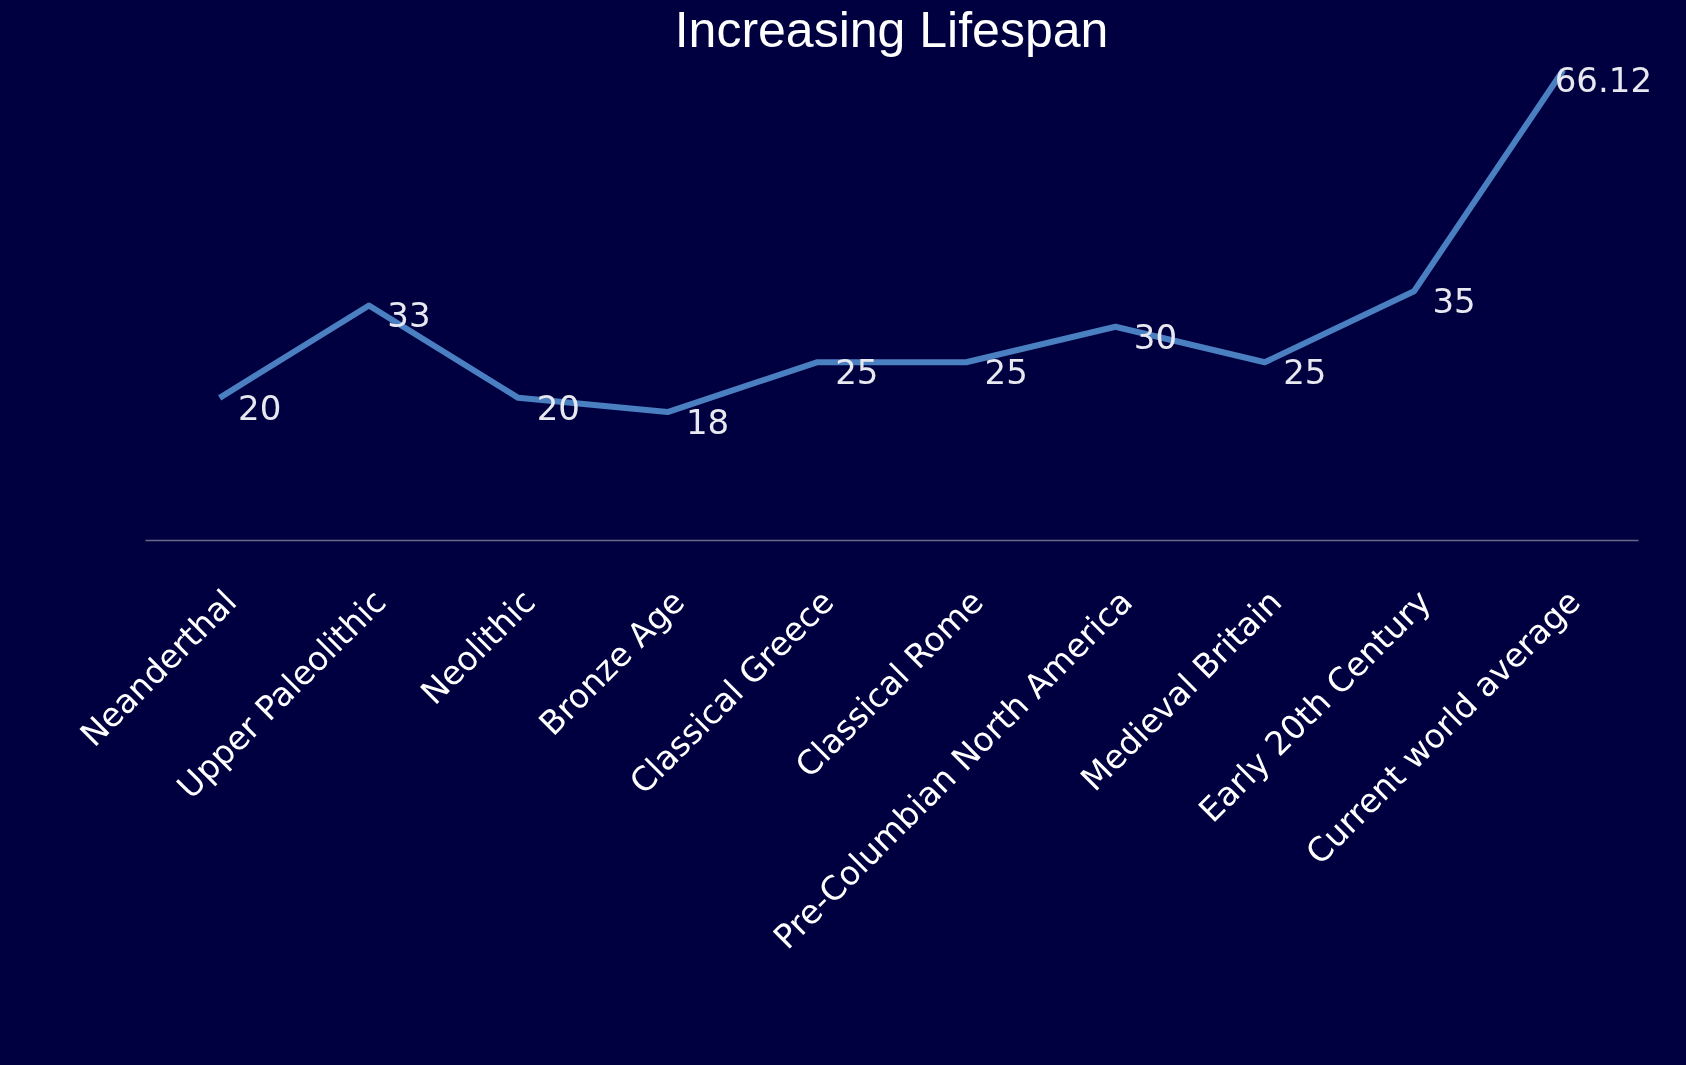 The image size is (1686, 1065). What do you see at coordinates (409, 315) in the screenshot?
I see `data-label: 33` at bounding box center [409, 315].